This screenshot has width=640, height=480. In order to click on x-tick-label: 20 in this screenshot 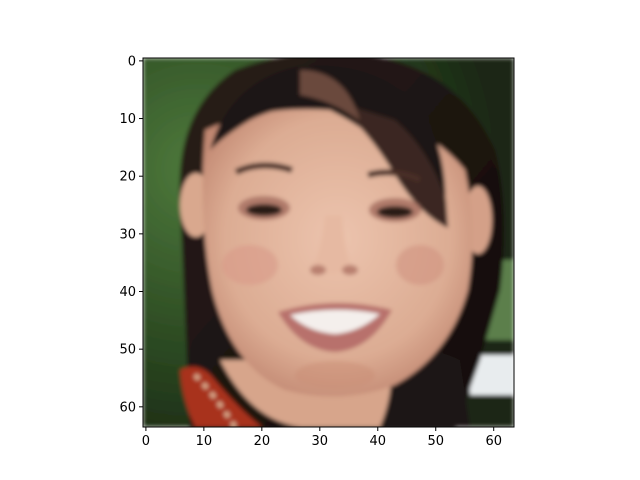, I will do `click(262, 441)`.